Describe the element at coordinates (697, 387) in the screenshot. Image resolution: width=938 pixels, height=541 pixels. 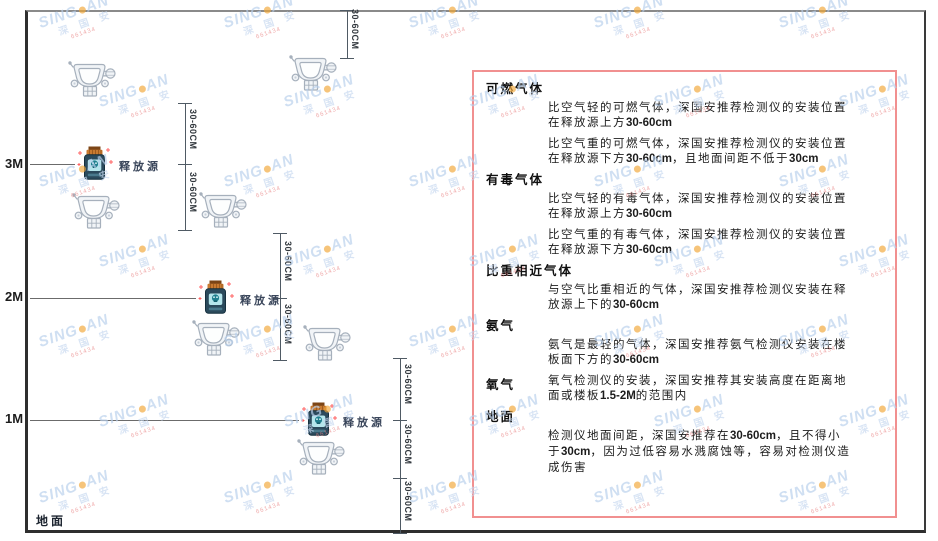
I see `panel-paragraph: 氧气检测仪的安装，深国安推荐其安装高度在距离地面或楼板1.5-2M的范围内` at that location.